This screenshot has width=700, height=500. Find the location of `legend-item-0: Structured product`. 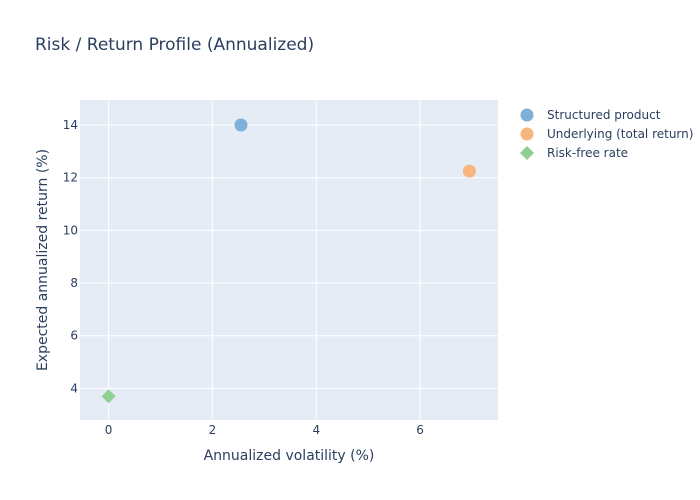

legend-item-0: Structured product is located at coordinates (590, 115).